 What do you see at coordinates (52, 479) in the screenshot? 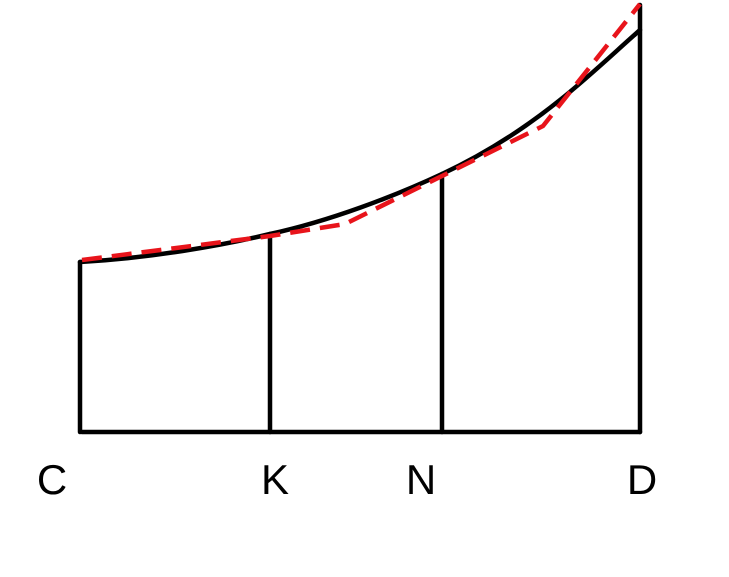
I see `label-c: C` at bounding box center [52, 479].